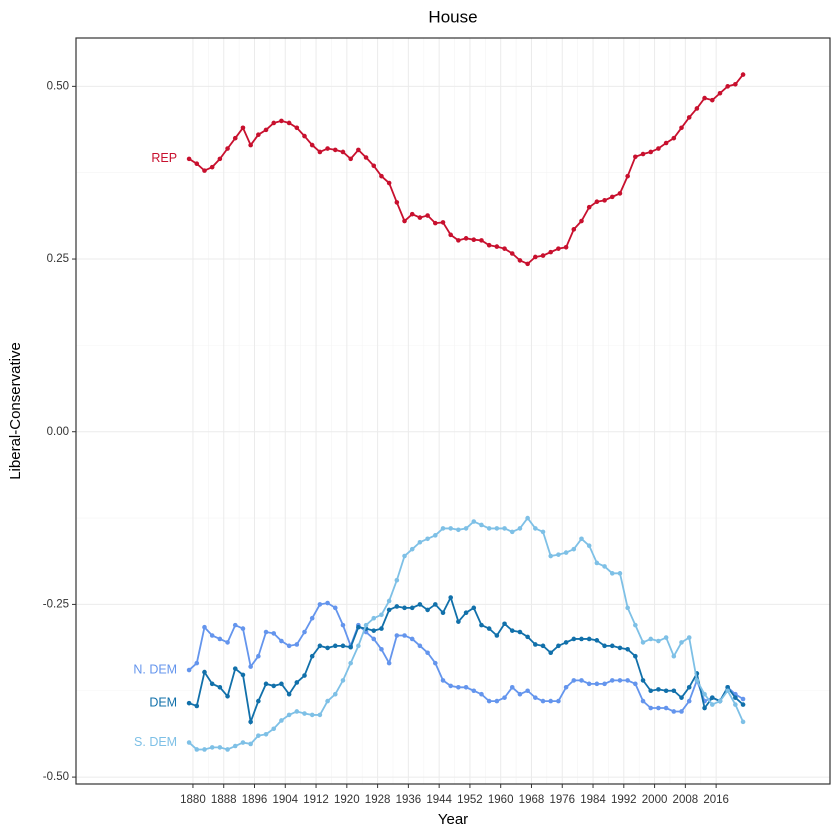  What do you see at coordinates (164, 158) in the screenshot?
I see `series-label: REP` at bounding box center [164, 158].